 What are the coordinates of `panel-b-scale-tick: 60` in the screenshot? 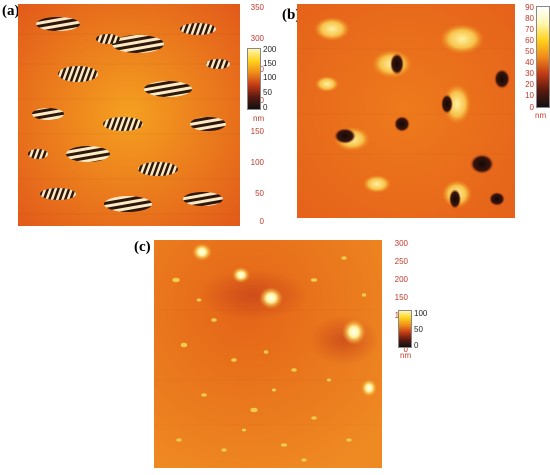 It's located at (529, 40).